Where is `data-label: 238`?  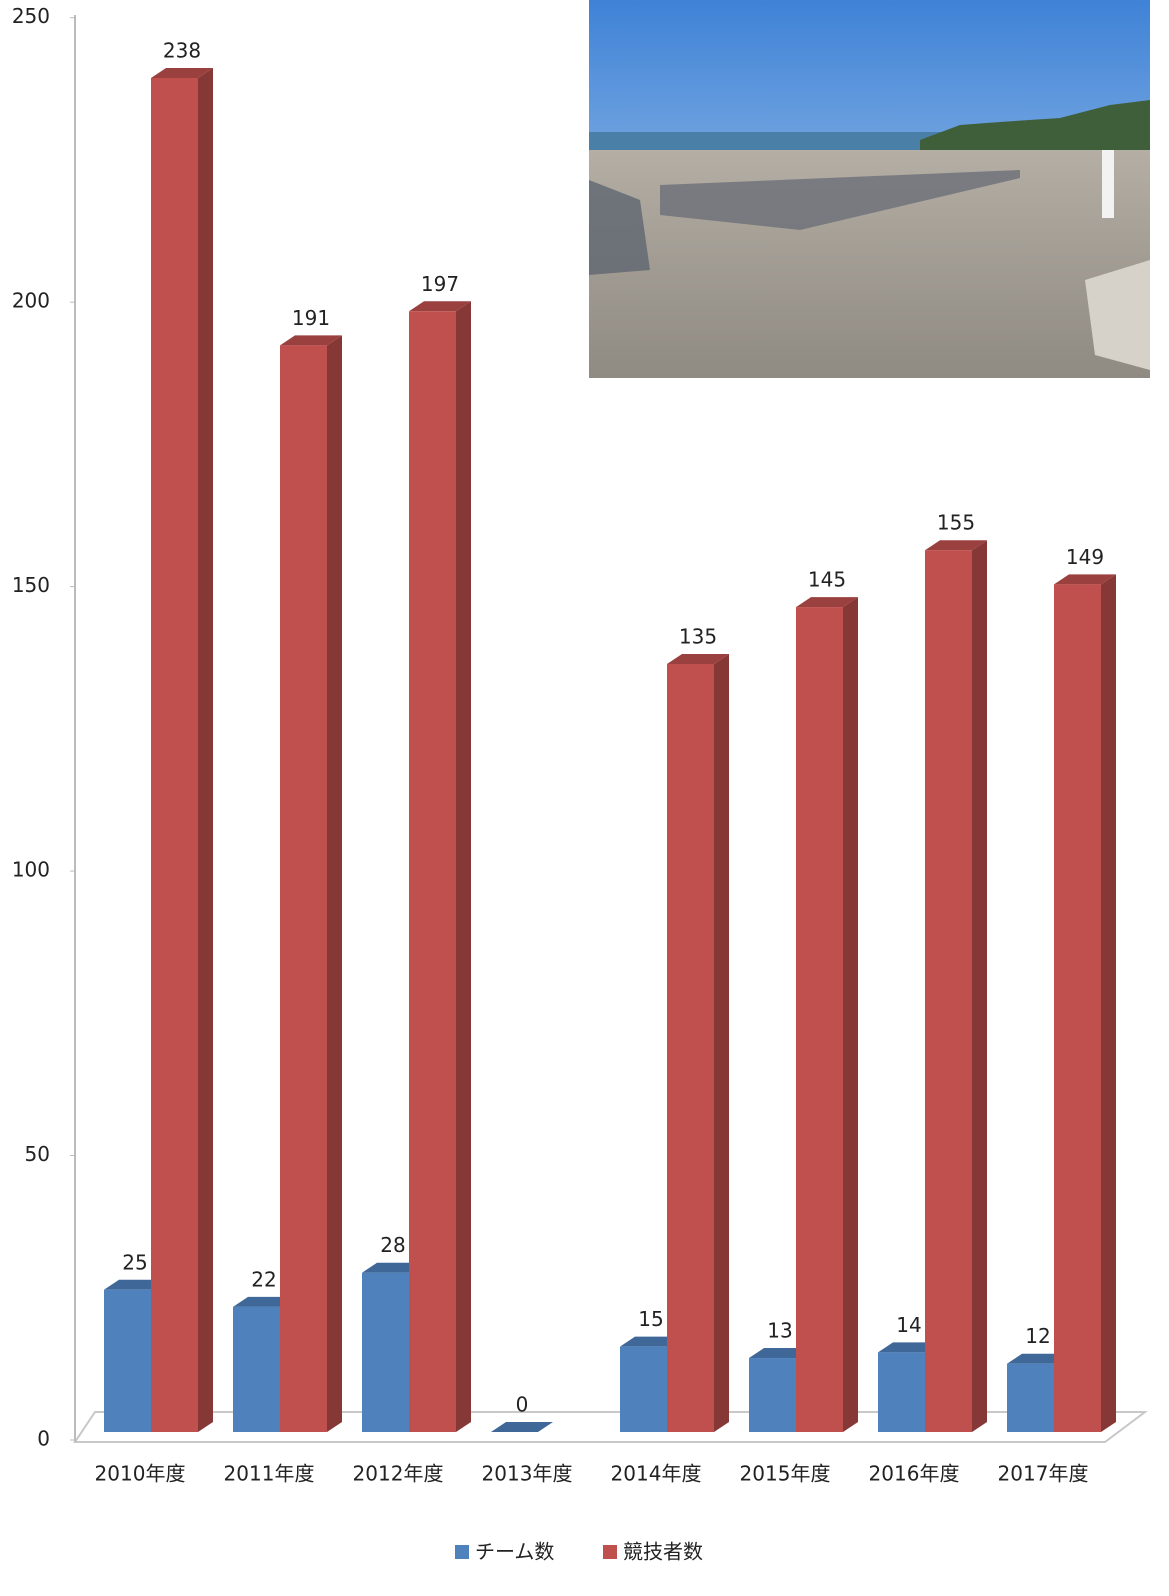
data-label: 238 is located at coordinates (182, 51).